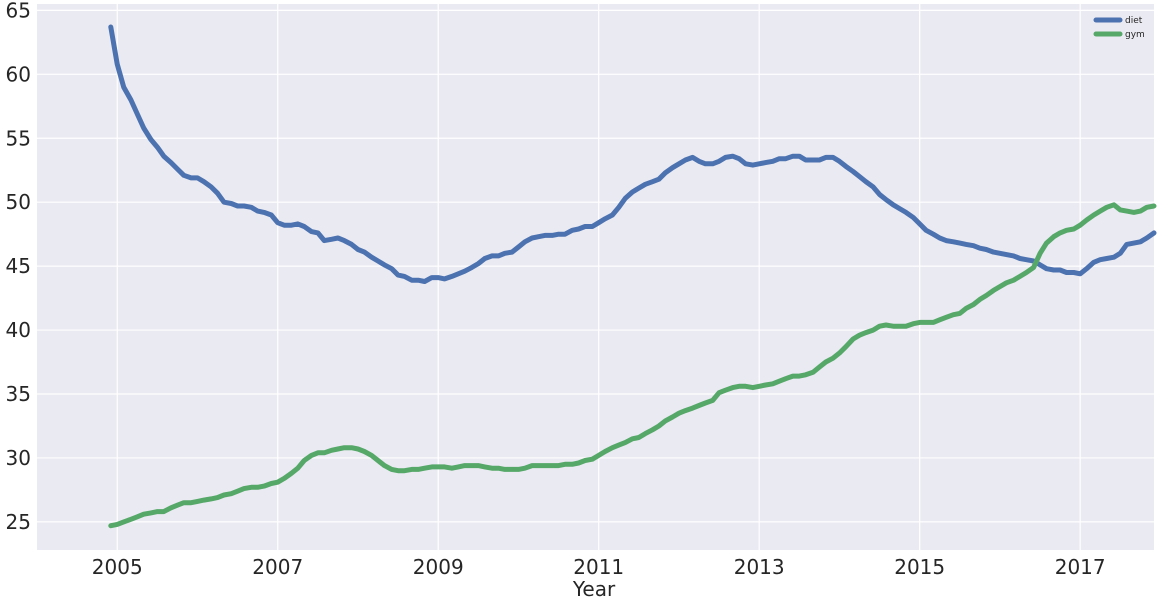 The width and height of the screenshot is (1159, 607). I want to click on y-tick-label: 30, so click(18, 458).